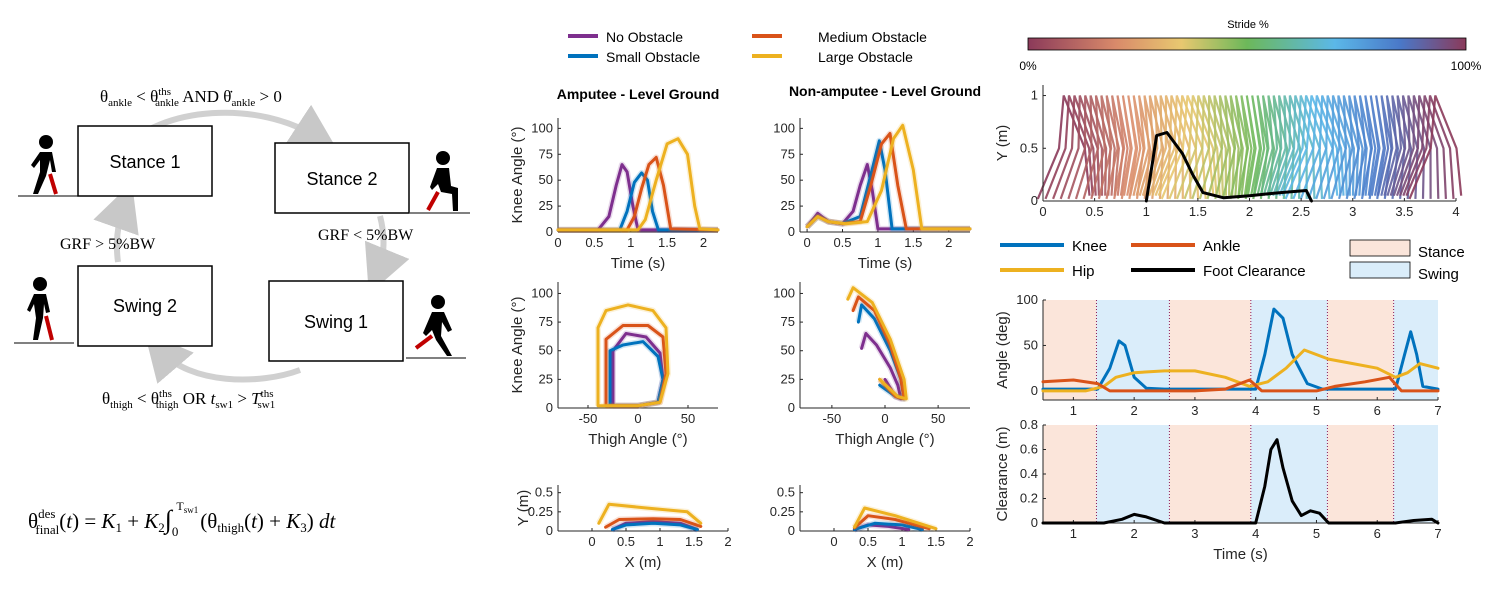 The image size is (1500, 600). Describe the element at coordinates (546, 350) in the screenshot. I see `y-tick-label: 50` at that location.